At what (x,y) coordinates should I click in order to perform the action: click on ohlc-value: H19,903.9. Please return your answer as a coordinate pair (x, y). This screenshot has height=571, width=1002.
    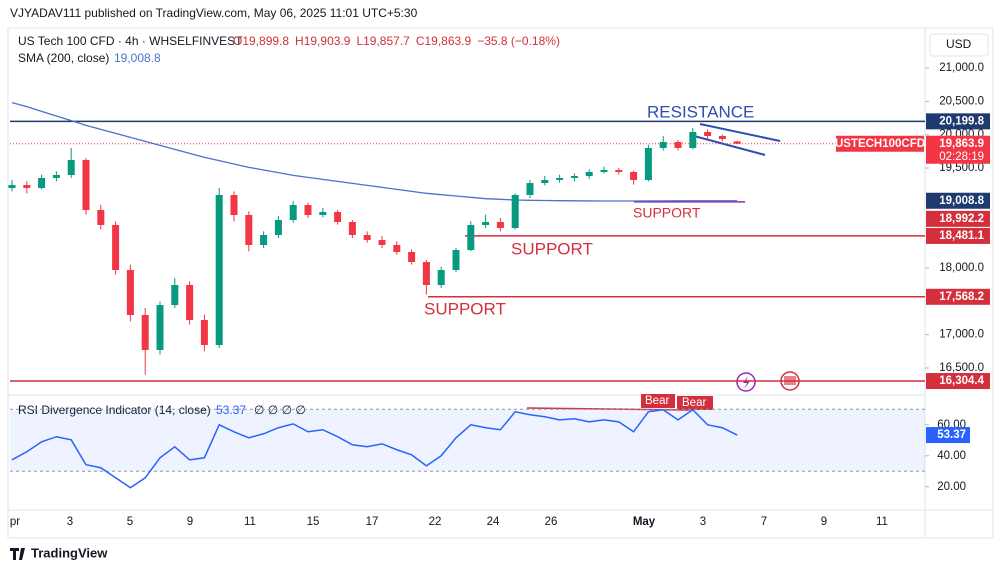
    Looking at the image, I should click on (323, 41).